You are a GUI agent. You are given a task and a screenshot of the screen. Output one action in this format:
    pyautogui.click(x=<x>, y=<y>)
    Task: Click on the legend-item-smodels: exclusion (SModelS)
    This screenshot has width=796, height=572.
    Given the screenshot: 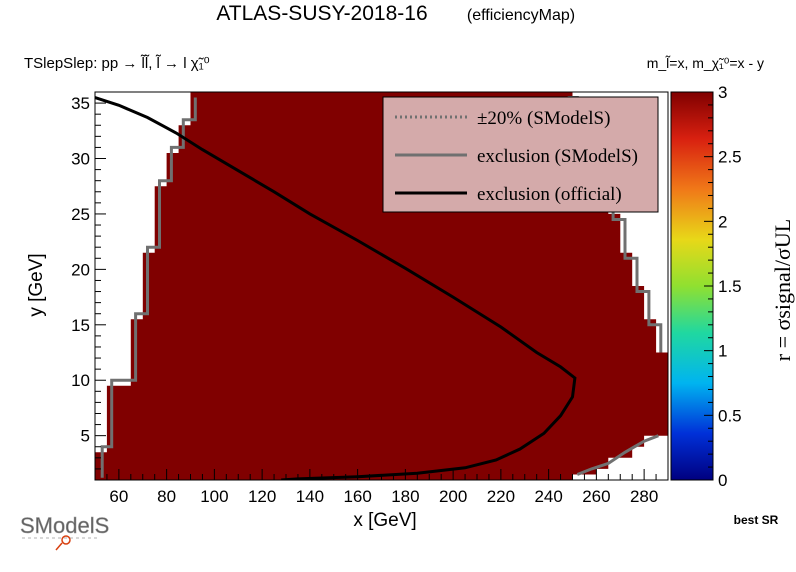 What is the action you would take?
    pyautogui.click(x=557, y=156)
    